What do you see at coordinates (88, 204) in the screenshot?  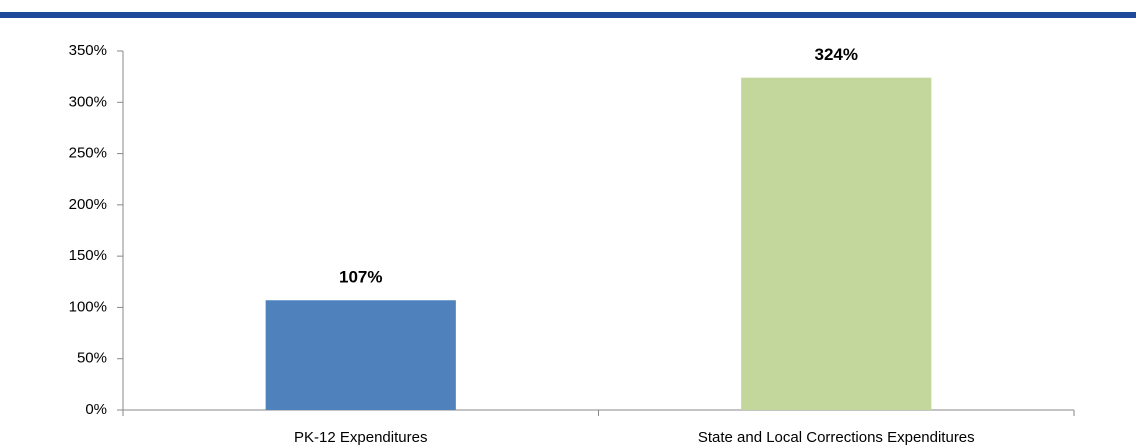 I see `y-tick-label: 200%` at bounding box center [88, 204].